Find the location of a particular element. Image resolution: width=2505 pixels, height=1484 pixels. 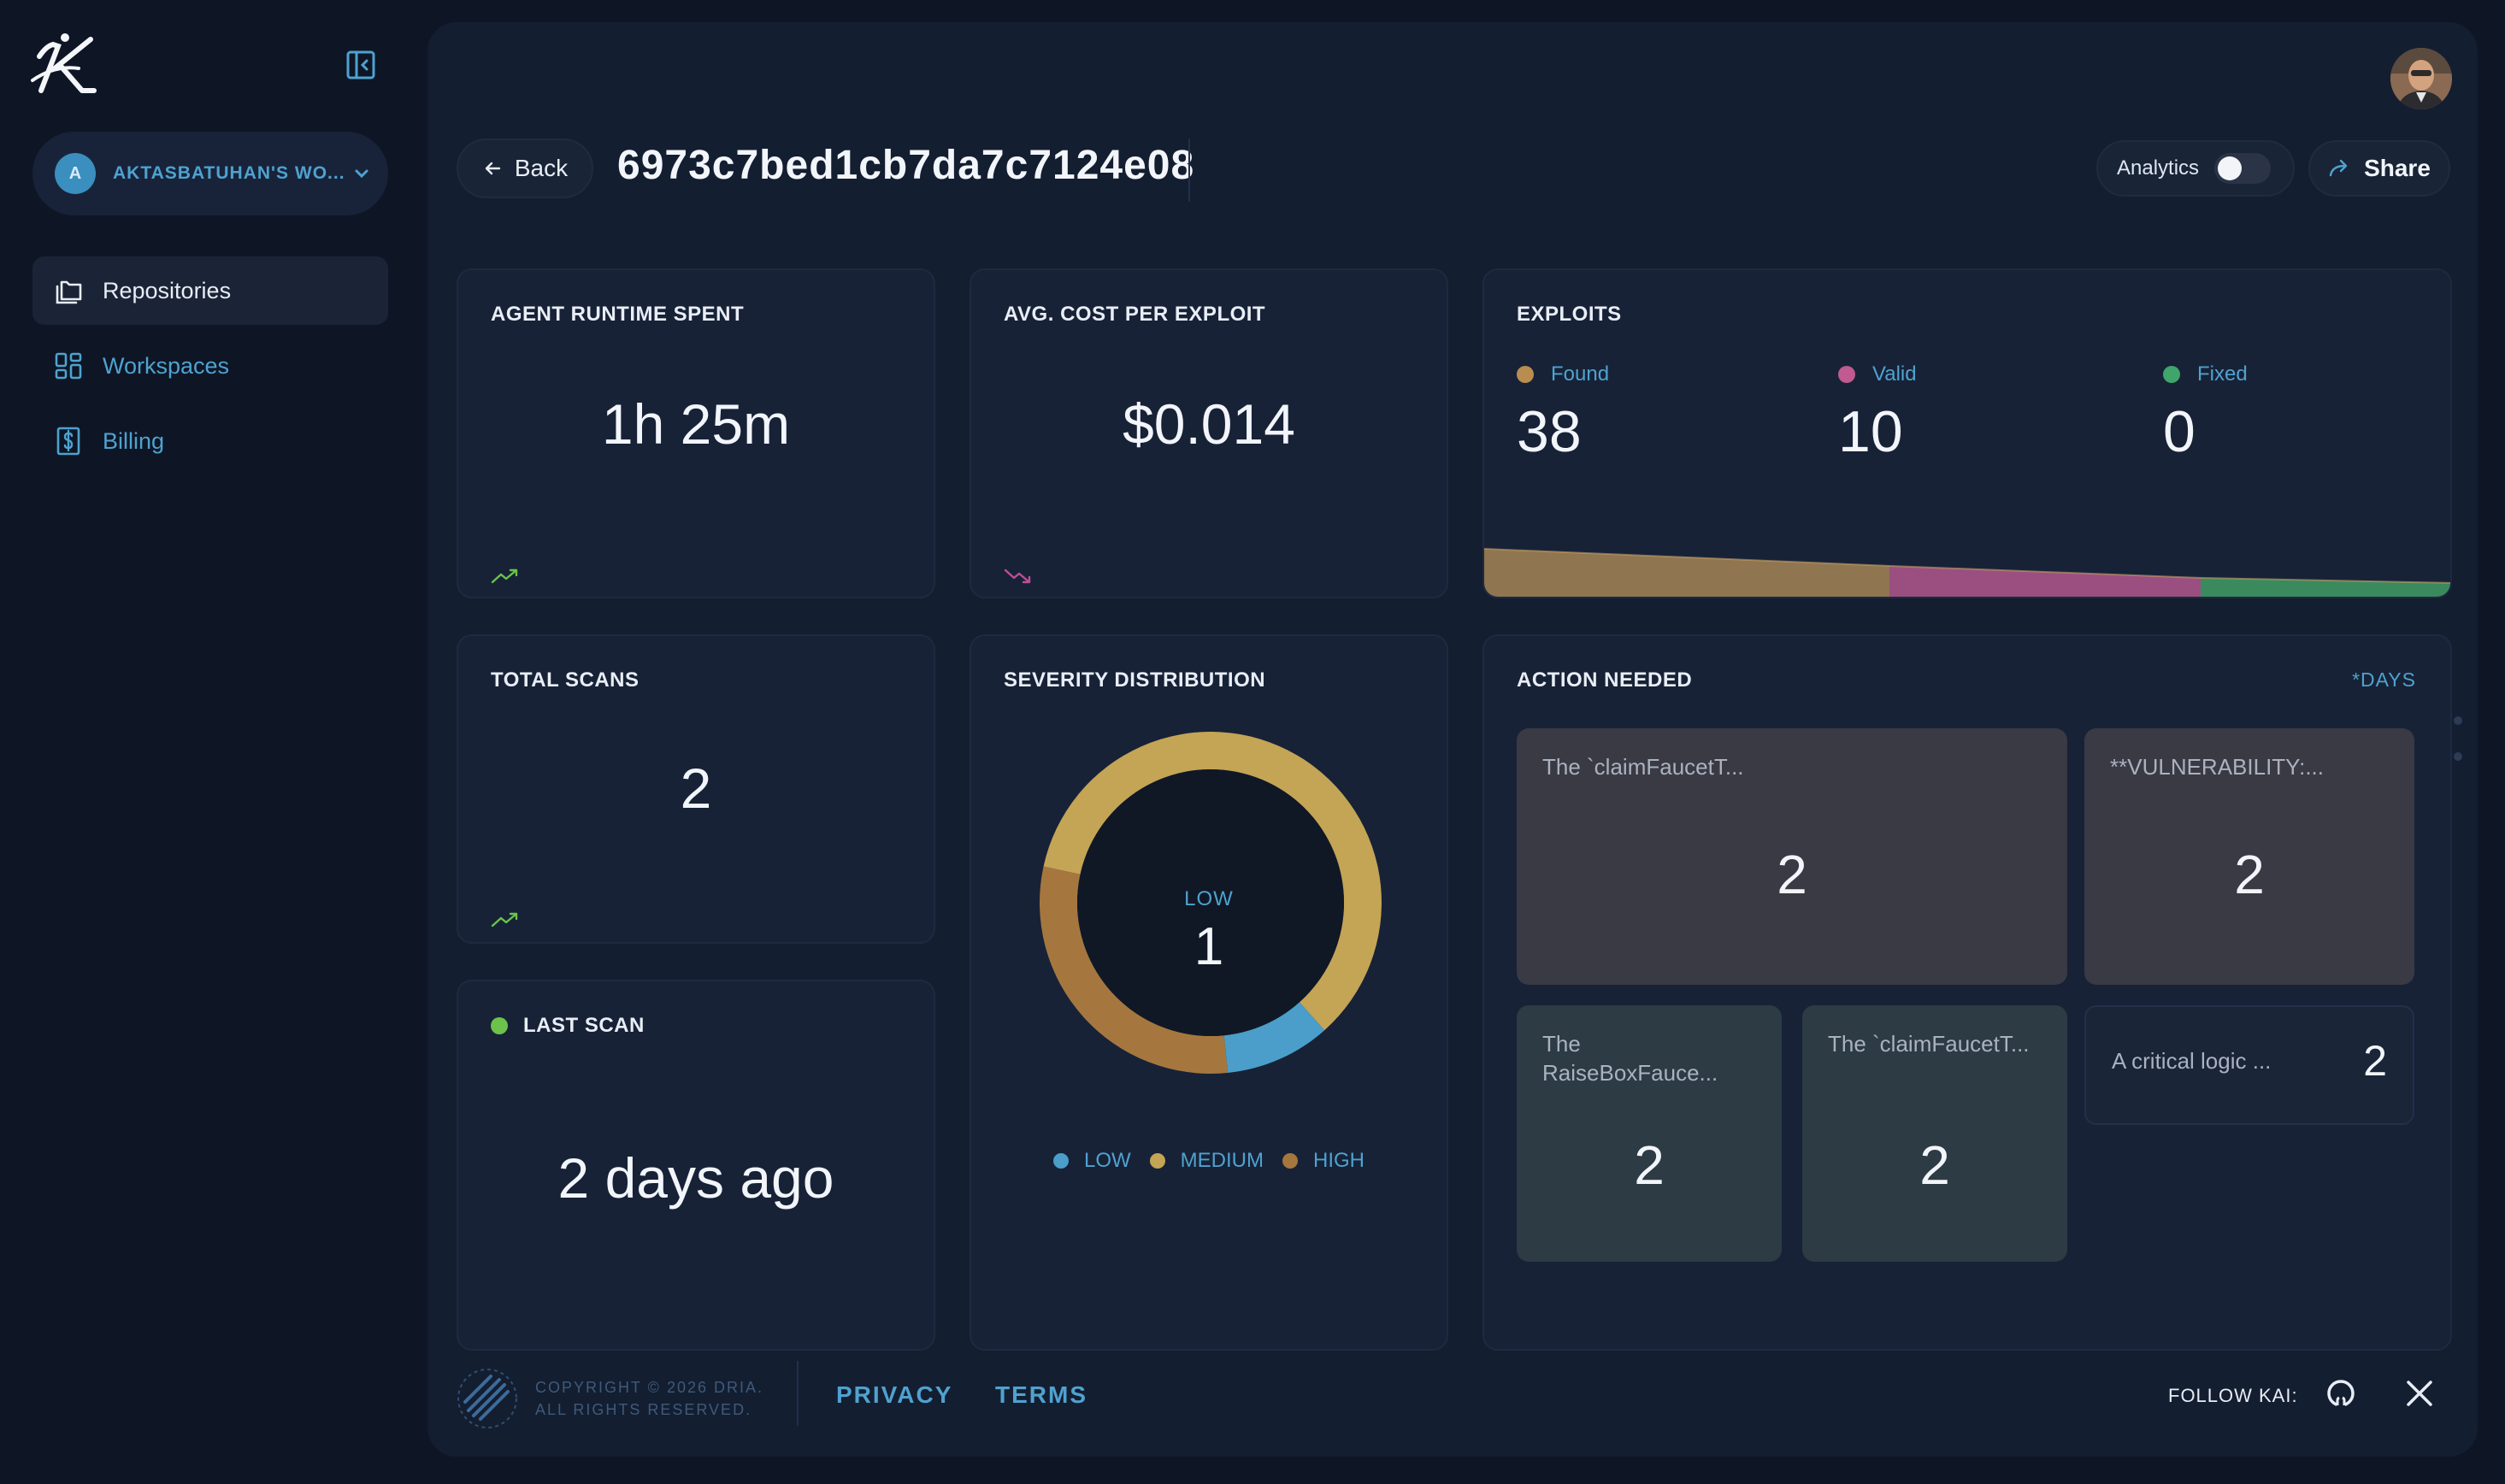

back-button: Back is located at coordinates (525, 168).